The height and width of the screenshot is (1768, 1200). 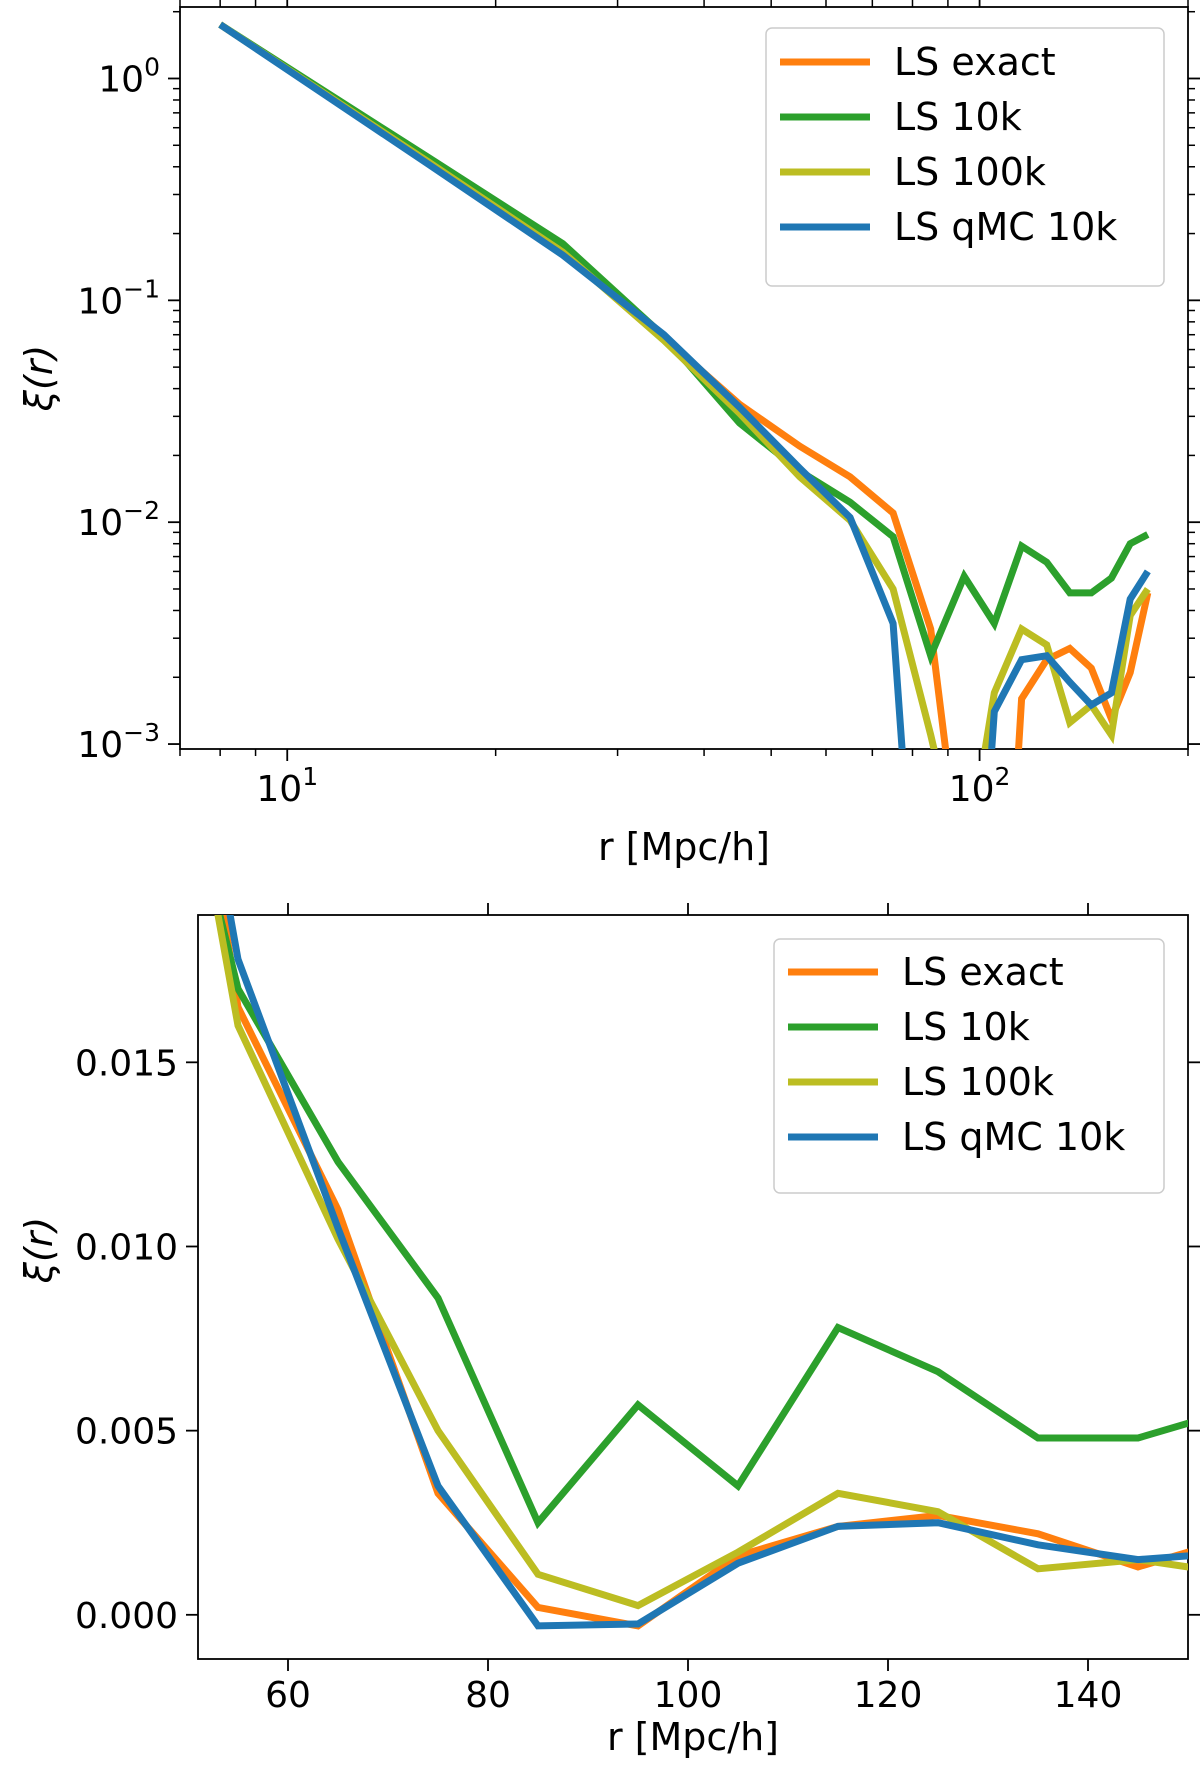 What do you see at coordinates (1013, 1137) in the screenshot?
I see `bottom-legend-label: LS qMC 10k` at bounding box center [1013, 1137].